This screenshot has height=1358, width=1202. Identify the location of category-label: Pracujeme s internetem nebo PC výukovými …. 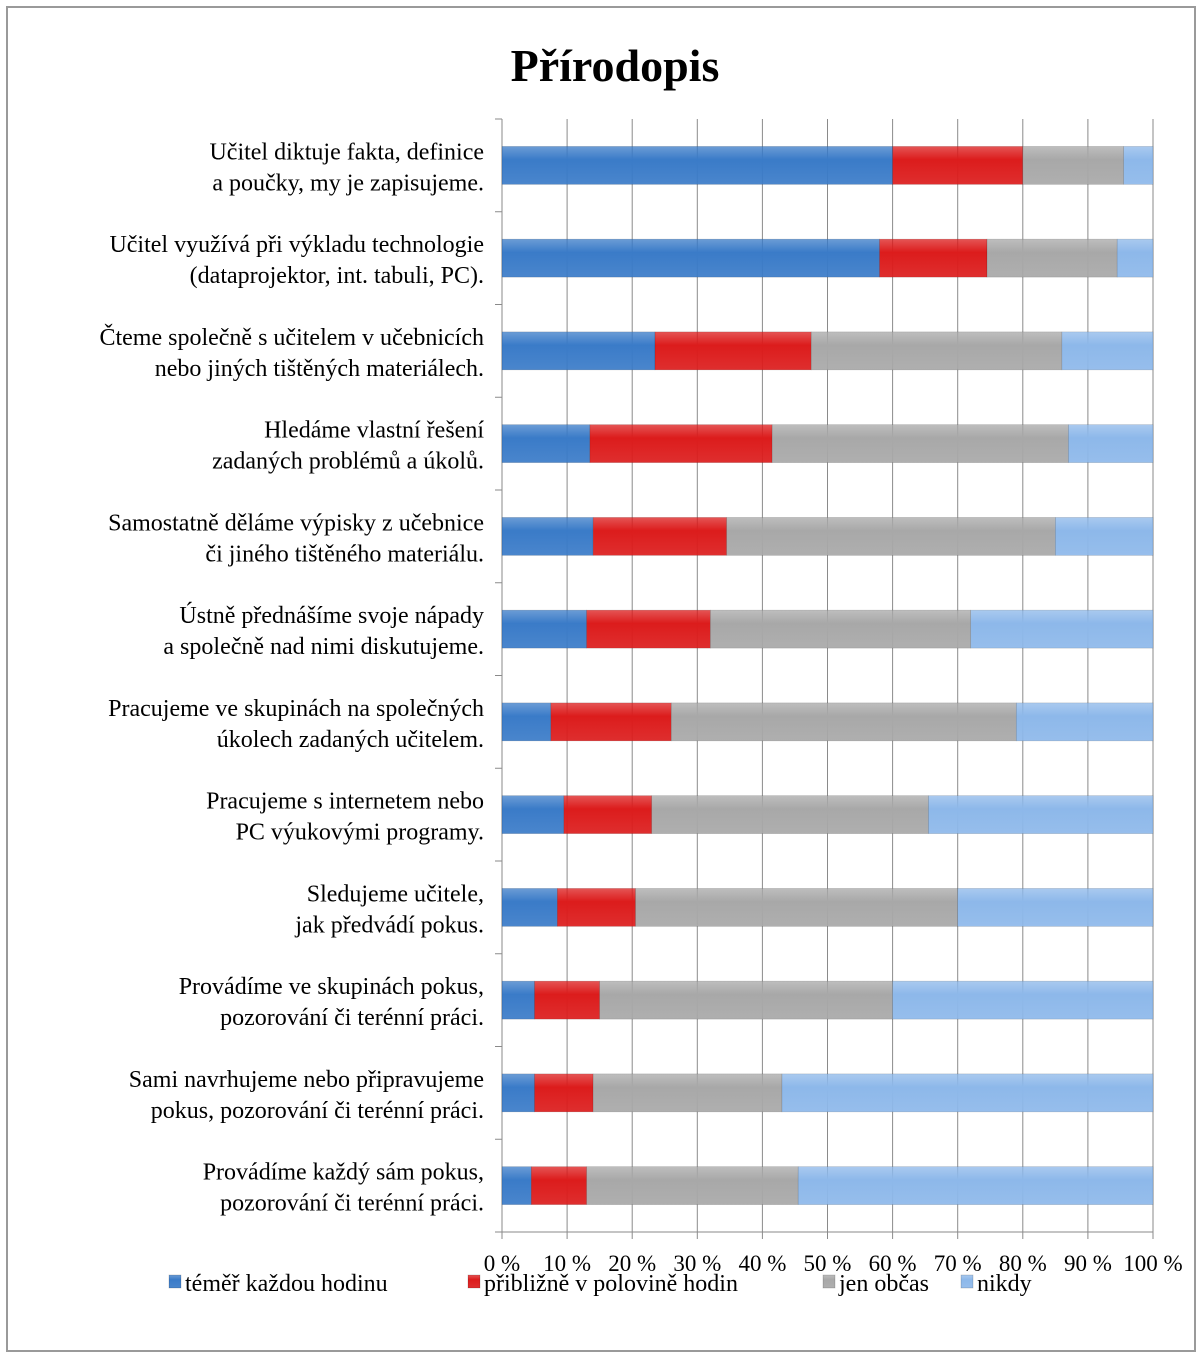
(345, 817).